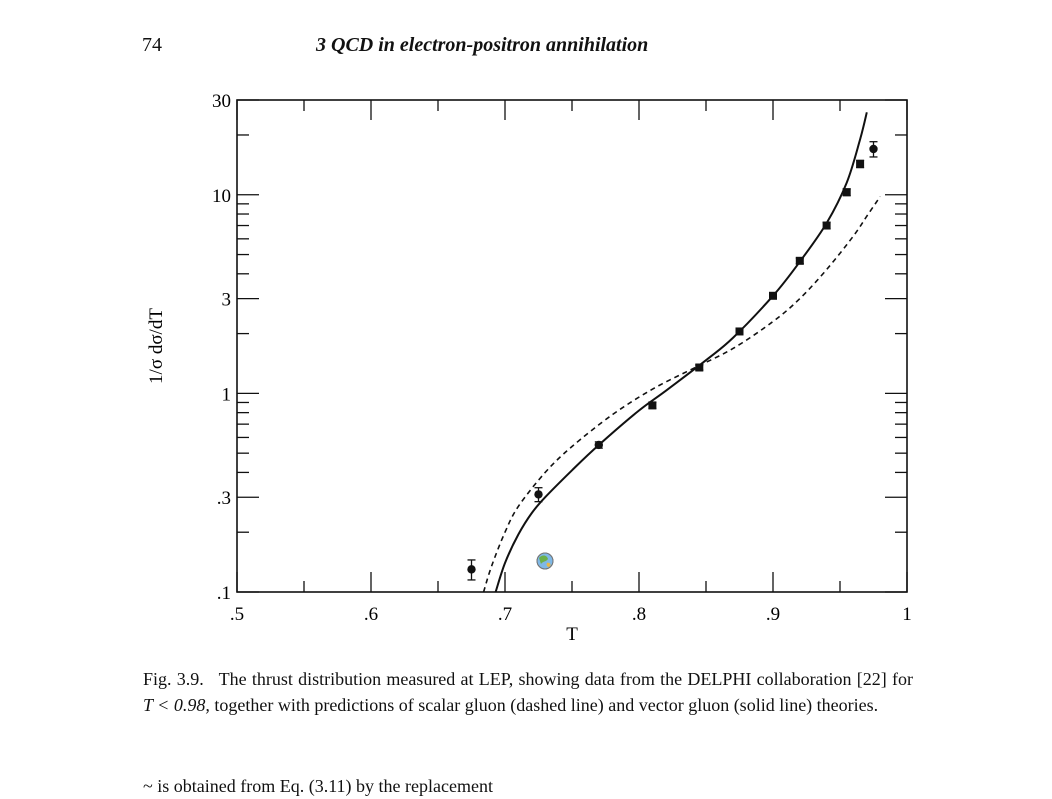 The width and height of the screenshot is (1052, 799). What do you see at coordinates (639, 614) in the screenshot?
I see `x-tick-label: .8` at bounding box center [639, 614].